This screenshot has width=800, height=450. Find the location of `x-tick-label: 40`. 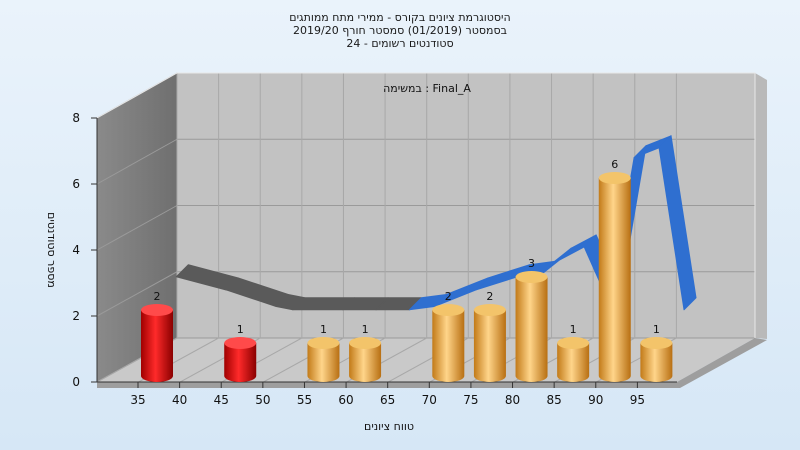

x-tick-label: 40 is located at coordinates (179, 400).